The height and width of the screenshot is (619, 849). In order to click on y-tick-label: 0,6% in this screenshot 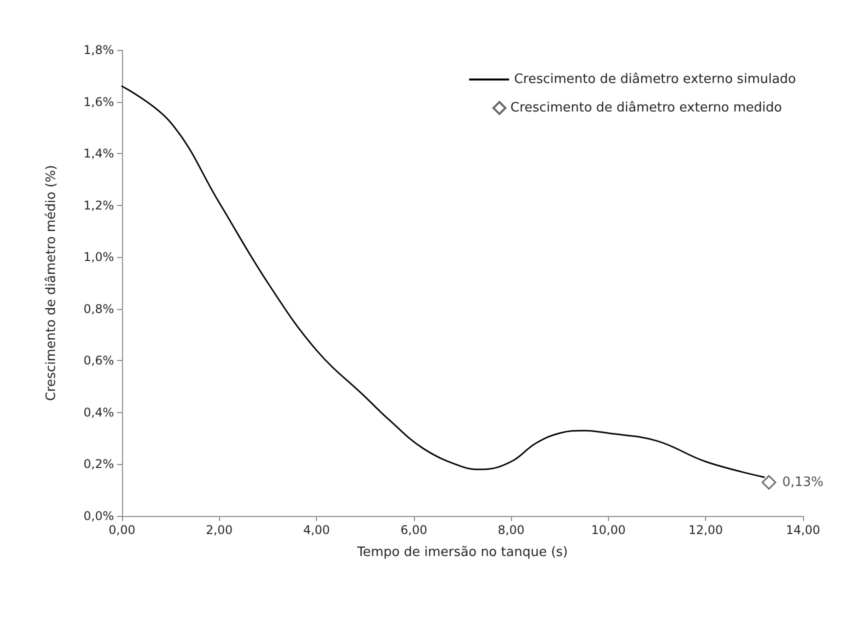, I will do `click(99, 361)`.